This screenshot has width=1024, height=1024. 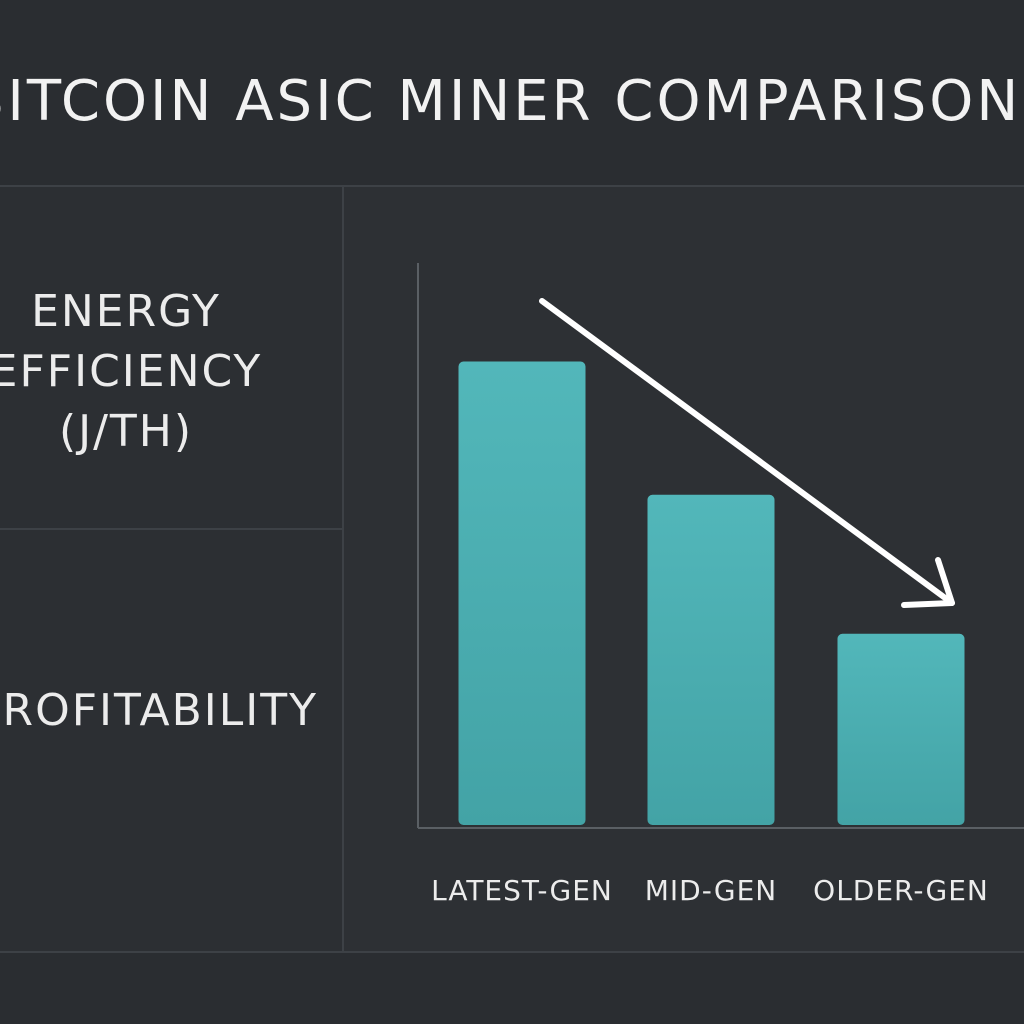 I want to click on profitability-label: PROFITABILITY, so click(x=159, y=710).